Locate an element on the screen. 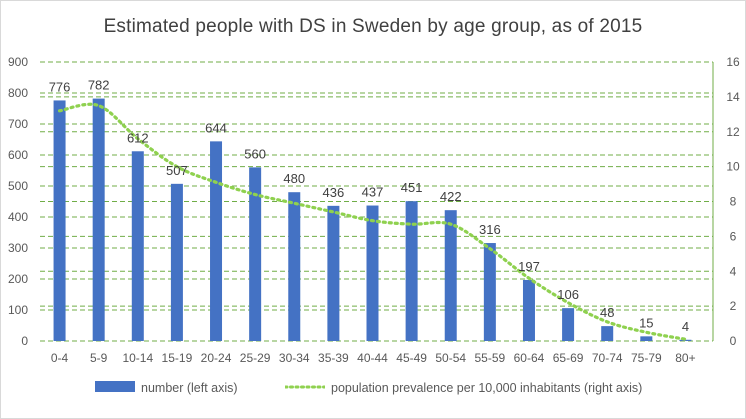  bar-label-10-14: 612 is located at coordinates (138, 137).